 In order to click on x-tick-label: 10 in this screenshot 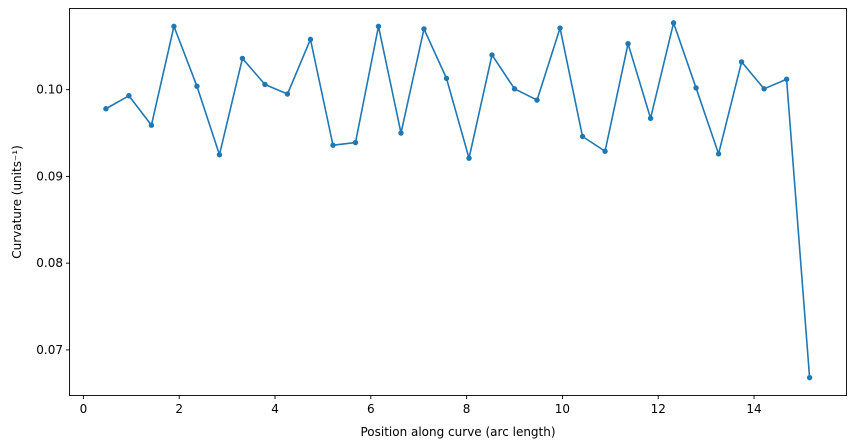, I will do `click(562, 409)`.